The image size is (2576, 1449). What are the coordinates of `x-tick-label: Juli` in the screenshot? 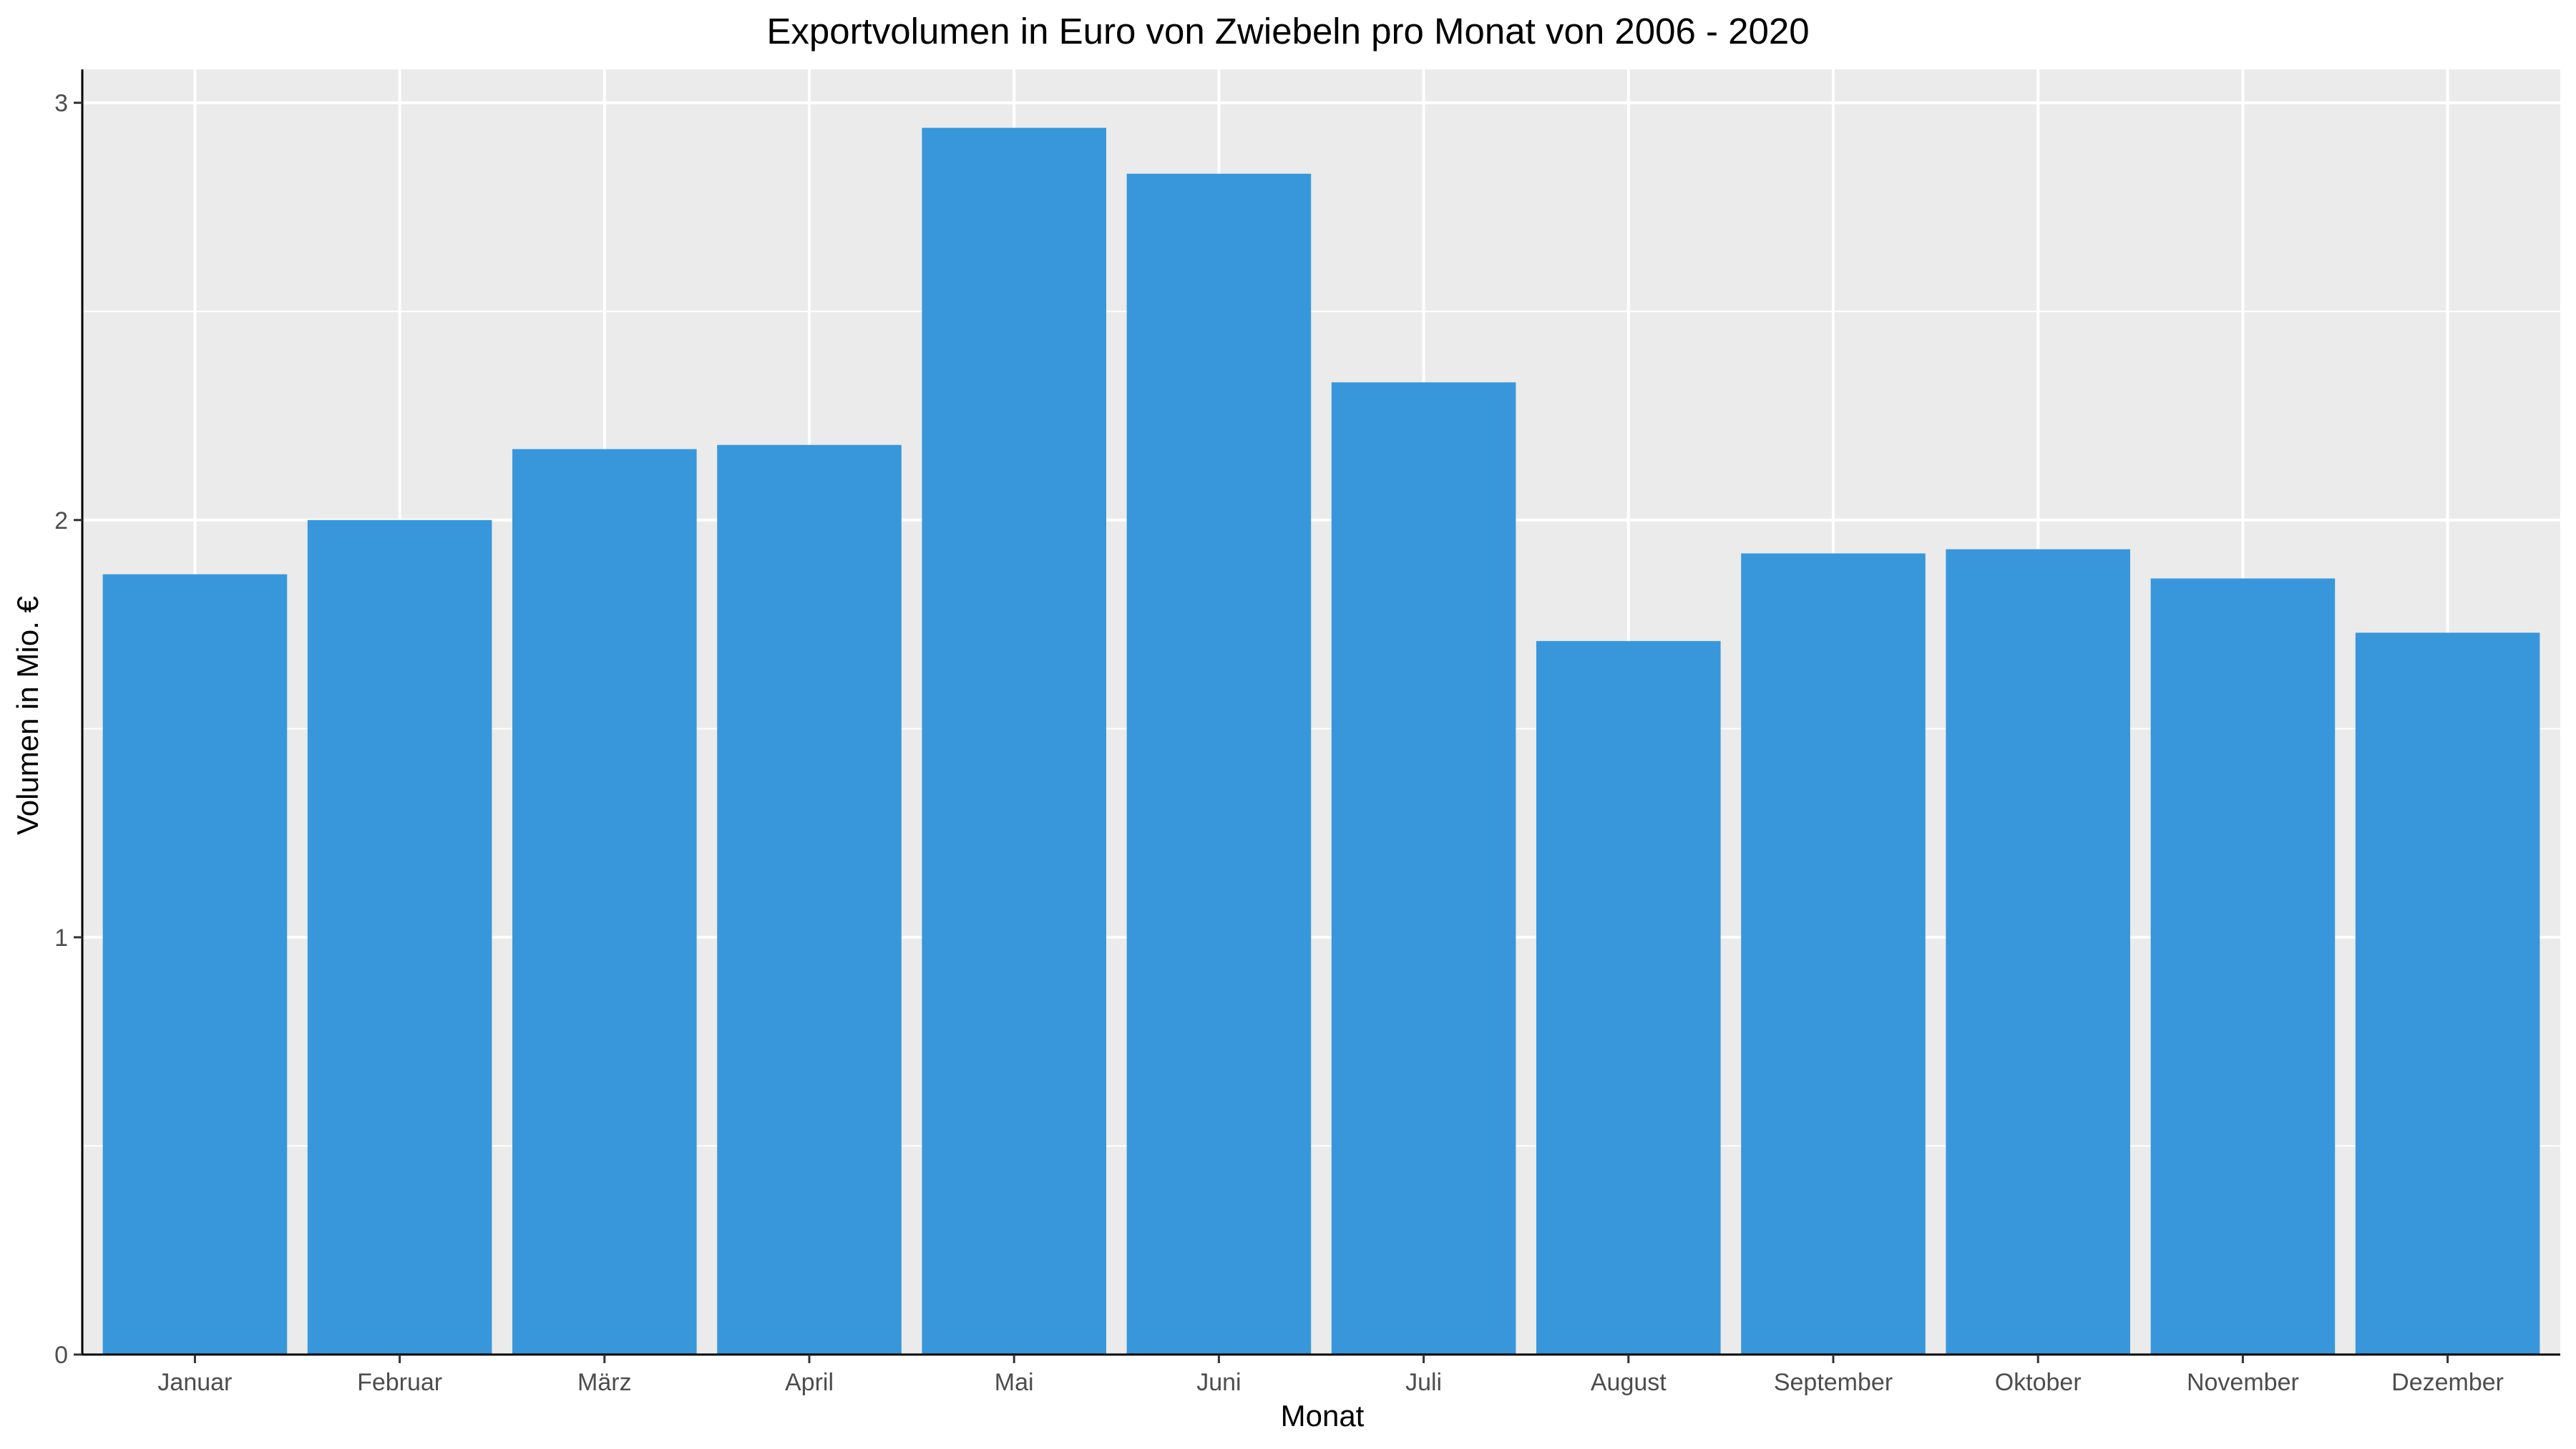 It's located at (1423, 1382).